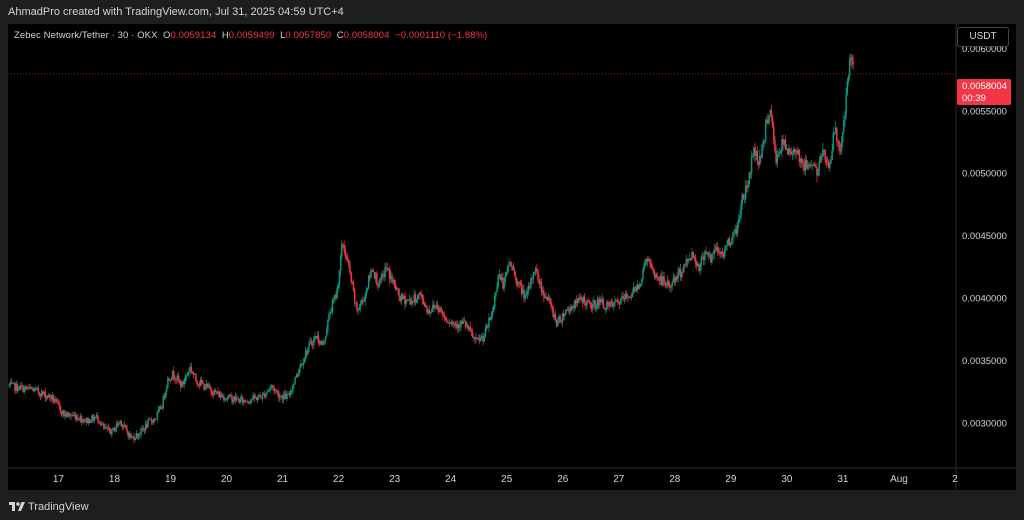  Describe the element at coordinates (167, 35) in the screenshot. I see `open-label: O` at that location.